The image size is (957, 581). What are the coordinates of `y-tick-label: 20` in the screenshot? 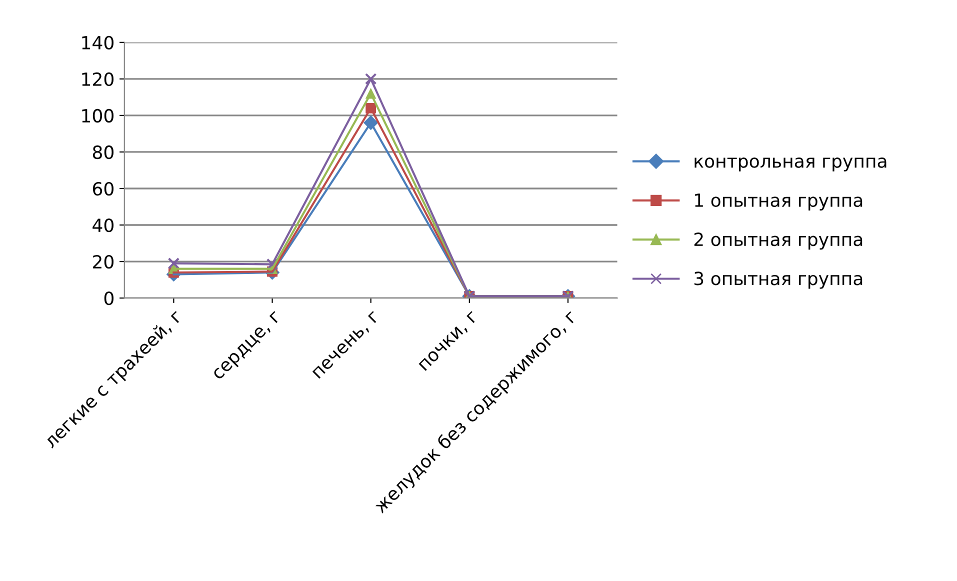 It's located at (103, 261).